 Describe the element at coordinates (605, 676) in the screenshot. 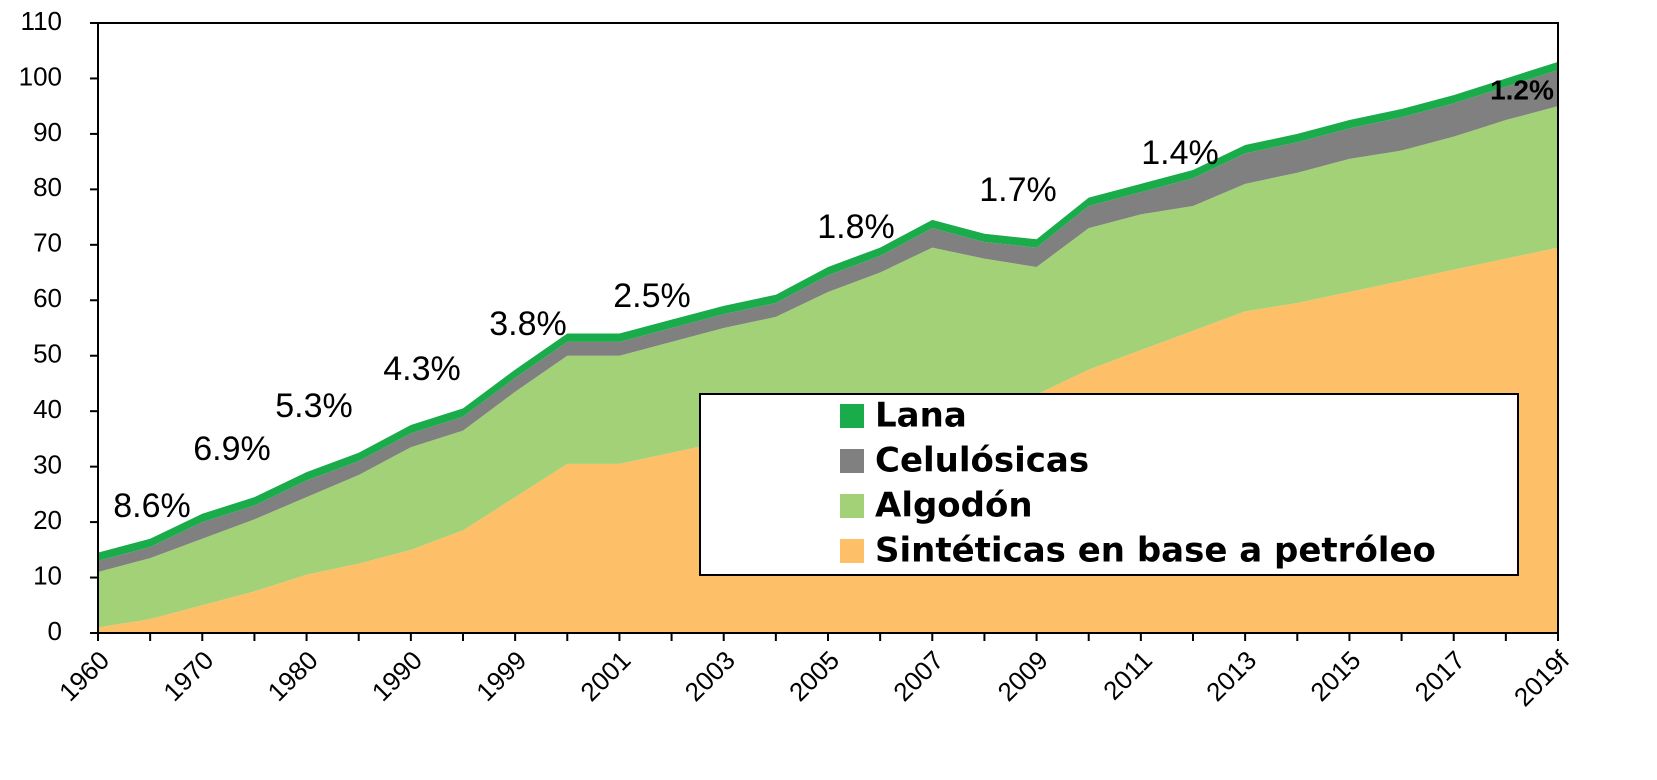

I see `x-tick-label: 2001` at that location.